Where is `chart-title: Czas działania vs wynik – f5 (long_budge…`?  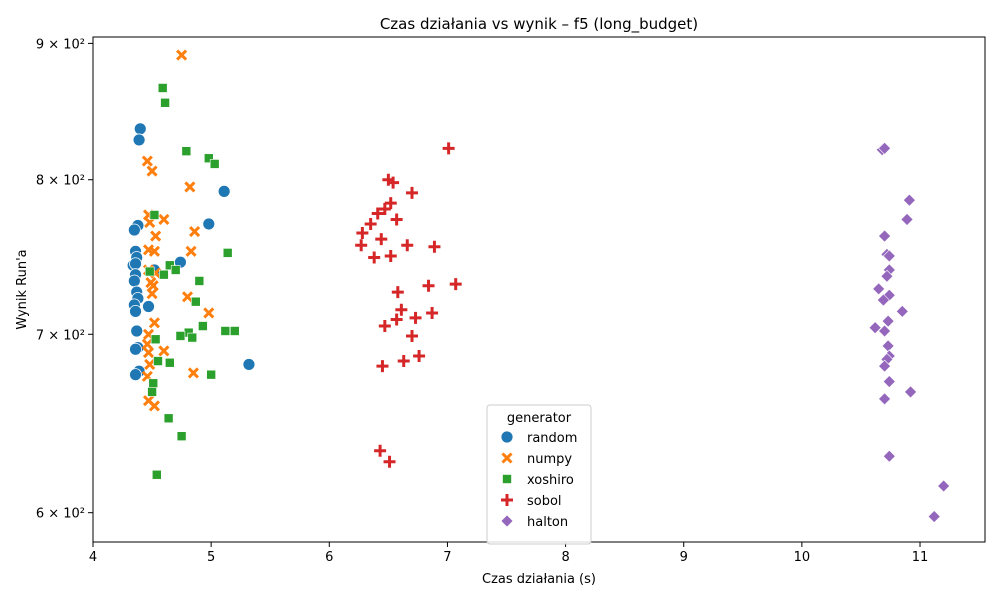
chart-title: Czas działania vs wynik – f5 (long_budge… is located at coordinates (539, 24).